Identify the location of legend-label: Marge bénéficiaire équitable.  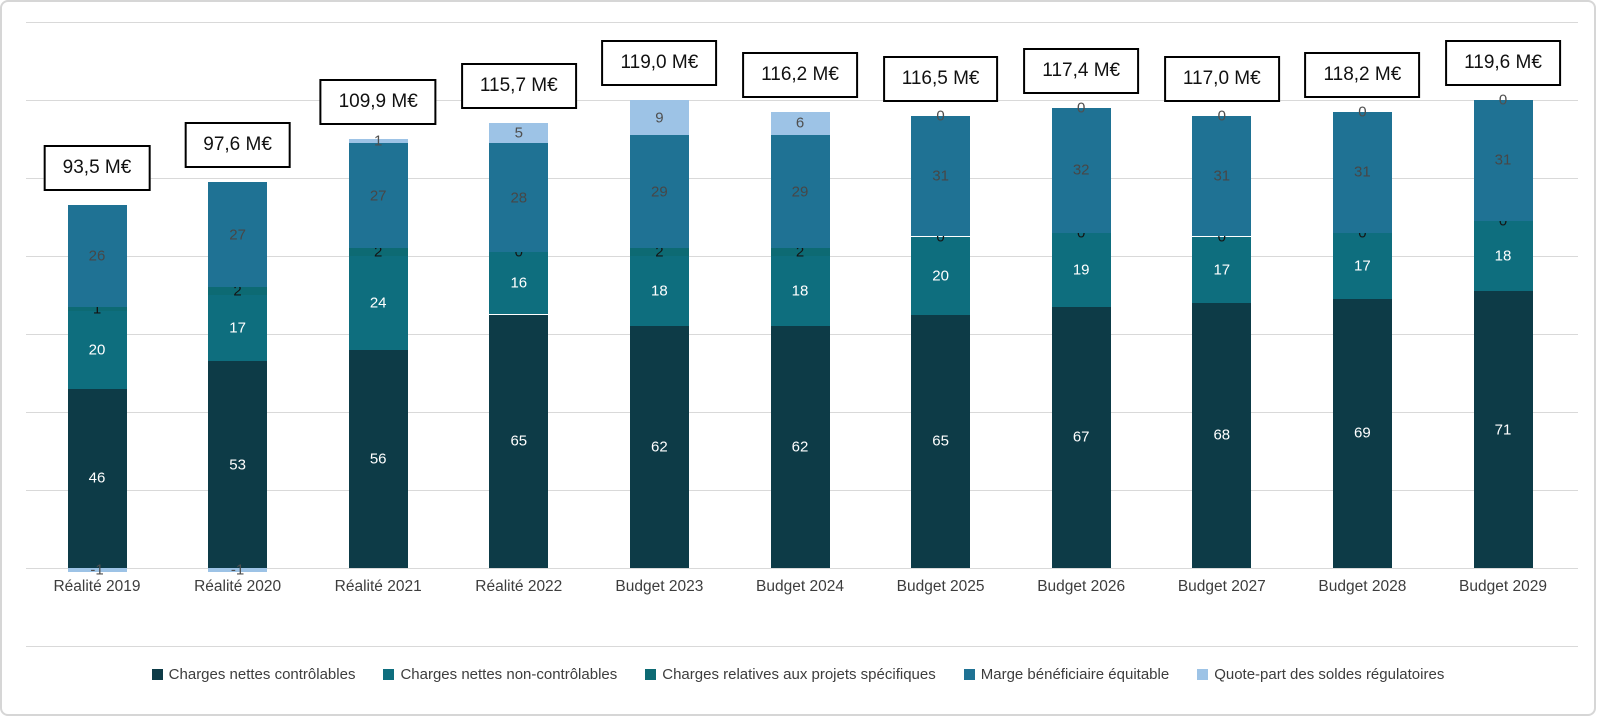
(1075, 674).